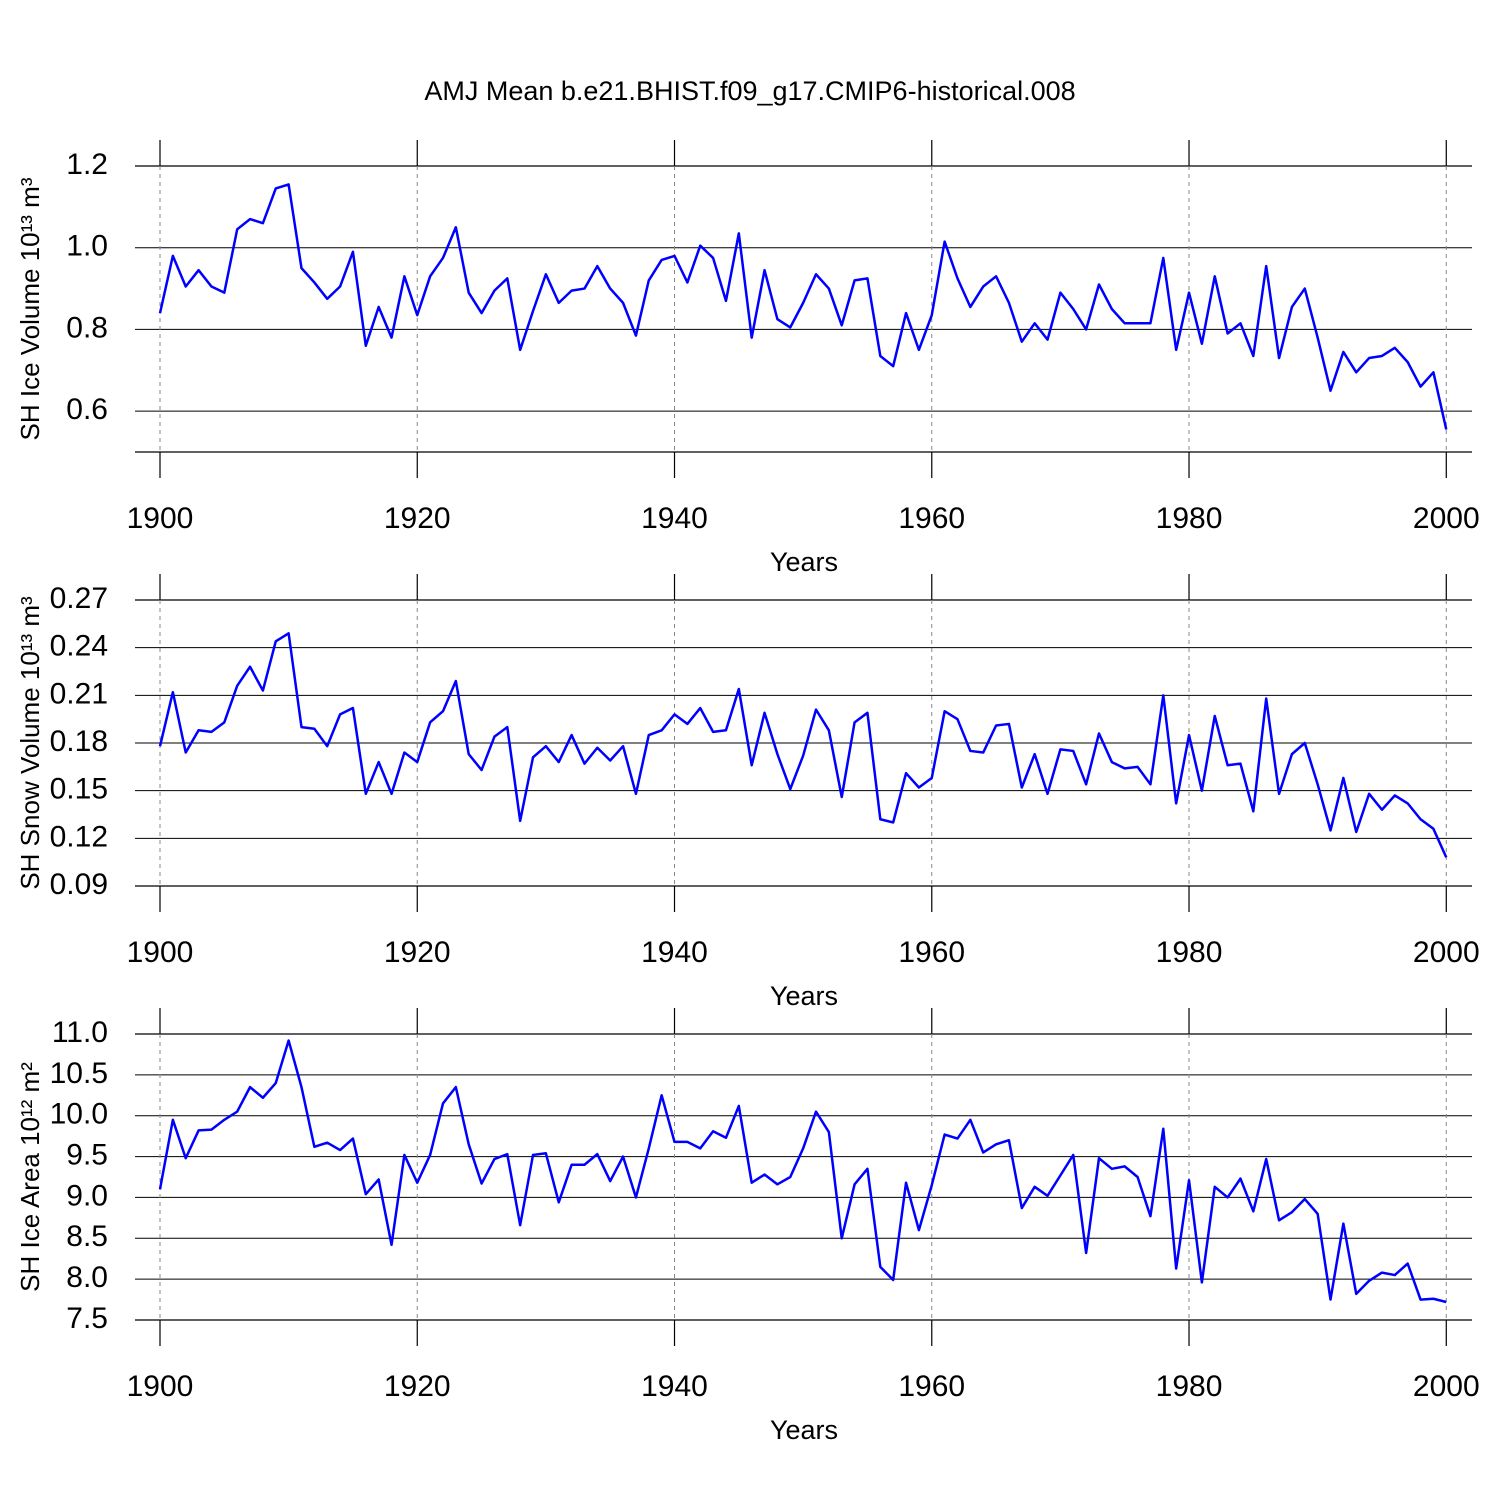  What do you see at coordinates (30, 308) in the screenshot?
I see `y-axis-label: SH Ice Volume 10¹³ m³` at bounding box center [30, 308].